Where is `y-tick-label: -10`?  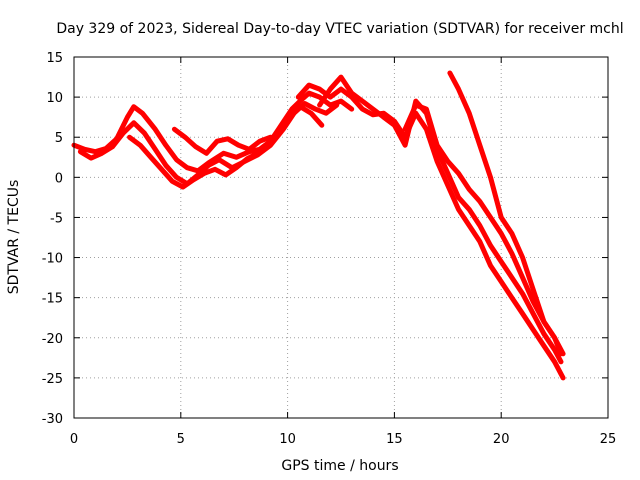 y-tick-label: -10 is located at coordinates (52, 259).